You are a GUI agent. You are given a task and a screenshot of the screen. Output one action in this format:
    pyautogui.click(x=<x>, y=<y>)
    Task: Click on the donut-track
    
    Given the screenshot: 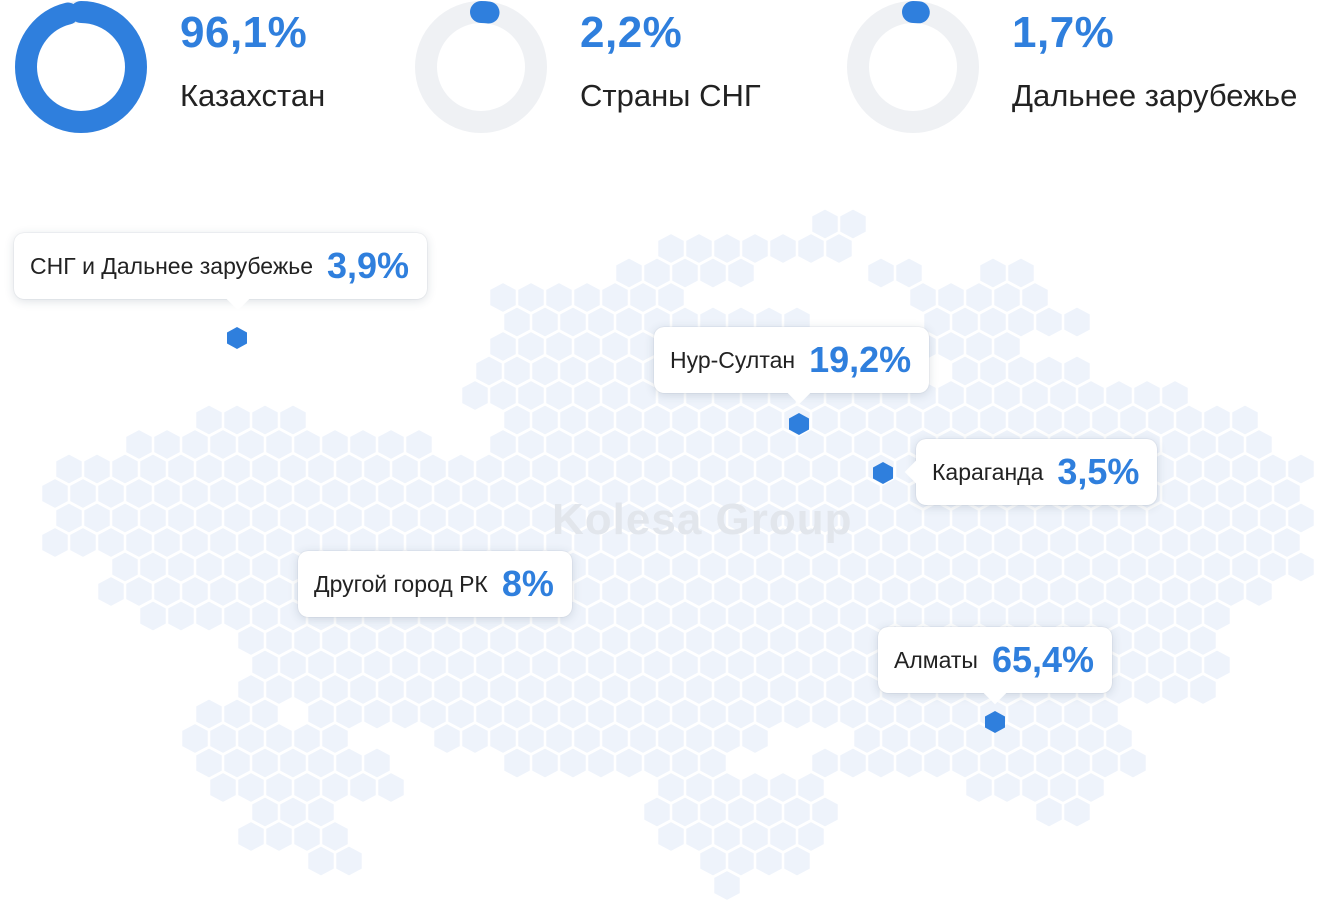 What is the action you would take?
    pyautogui.click(x=913, y=67)
    